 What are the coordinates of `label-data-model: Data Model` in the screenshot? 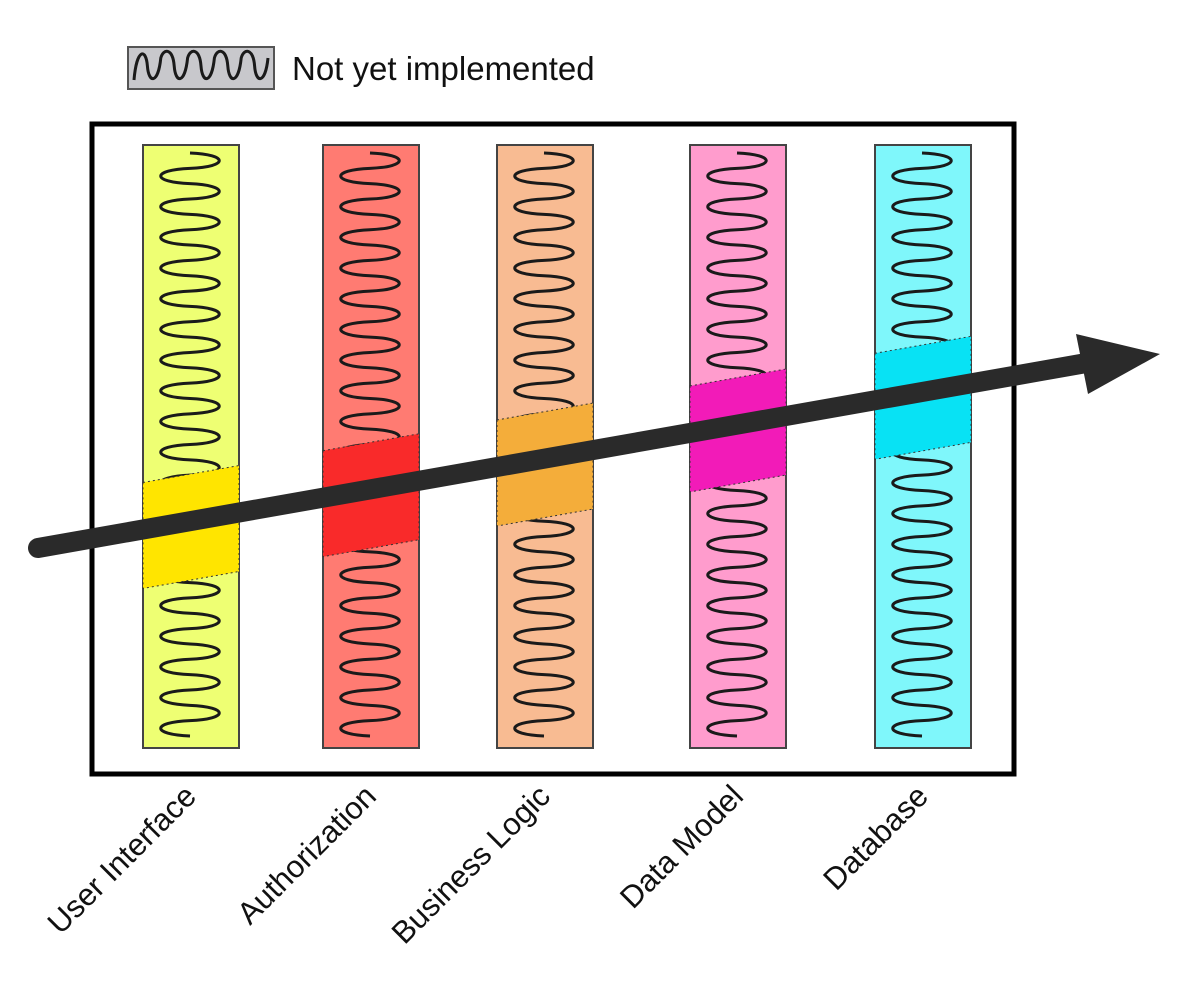 It's located at (681, 846).